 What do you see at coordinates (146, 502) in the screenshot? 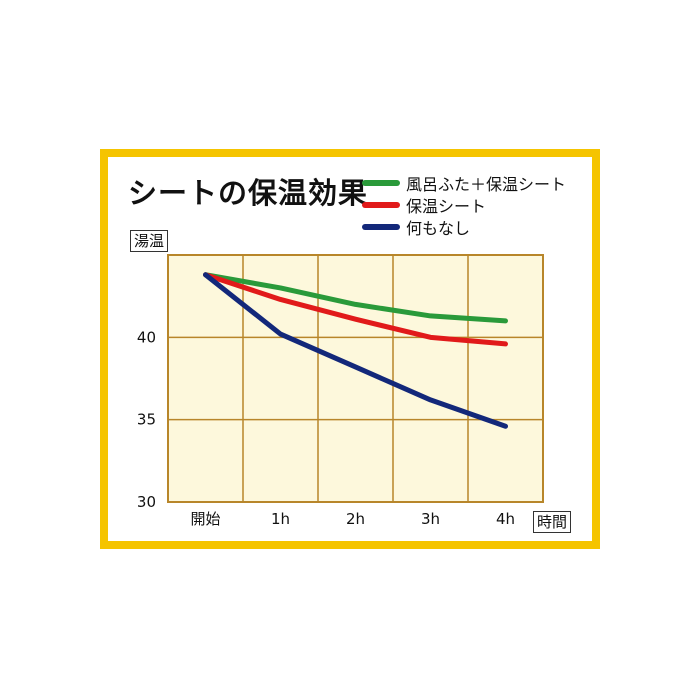
I see `y-tick-label: 30` at bounding box center [146, 502].